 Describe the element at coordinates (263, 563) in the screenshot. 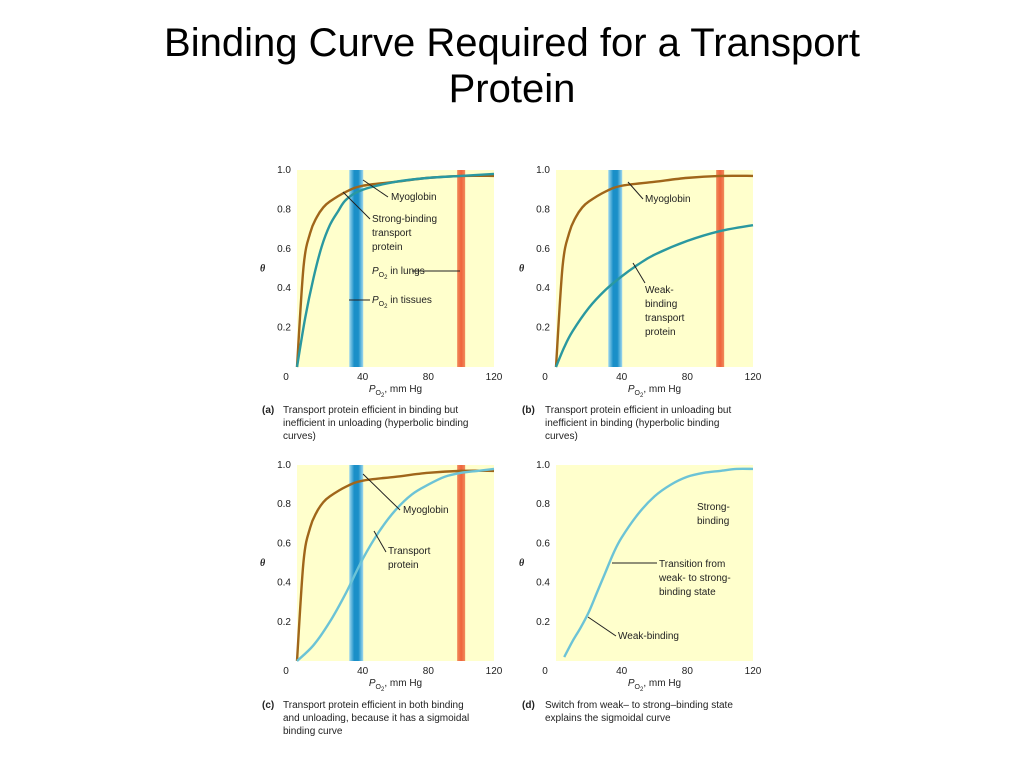

I see `panel-c-y-axis-label: θ` at that location.